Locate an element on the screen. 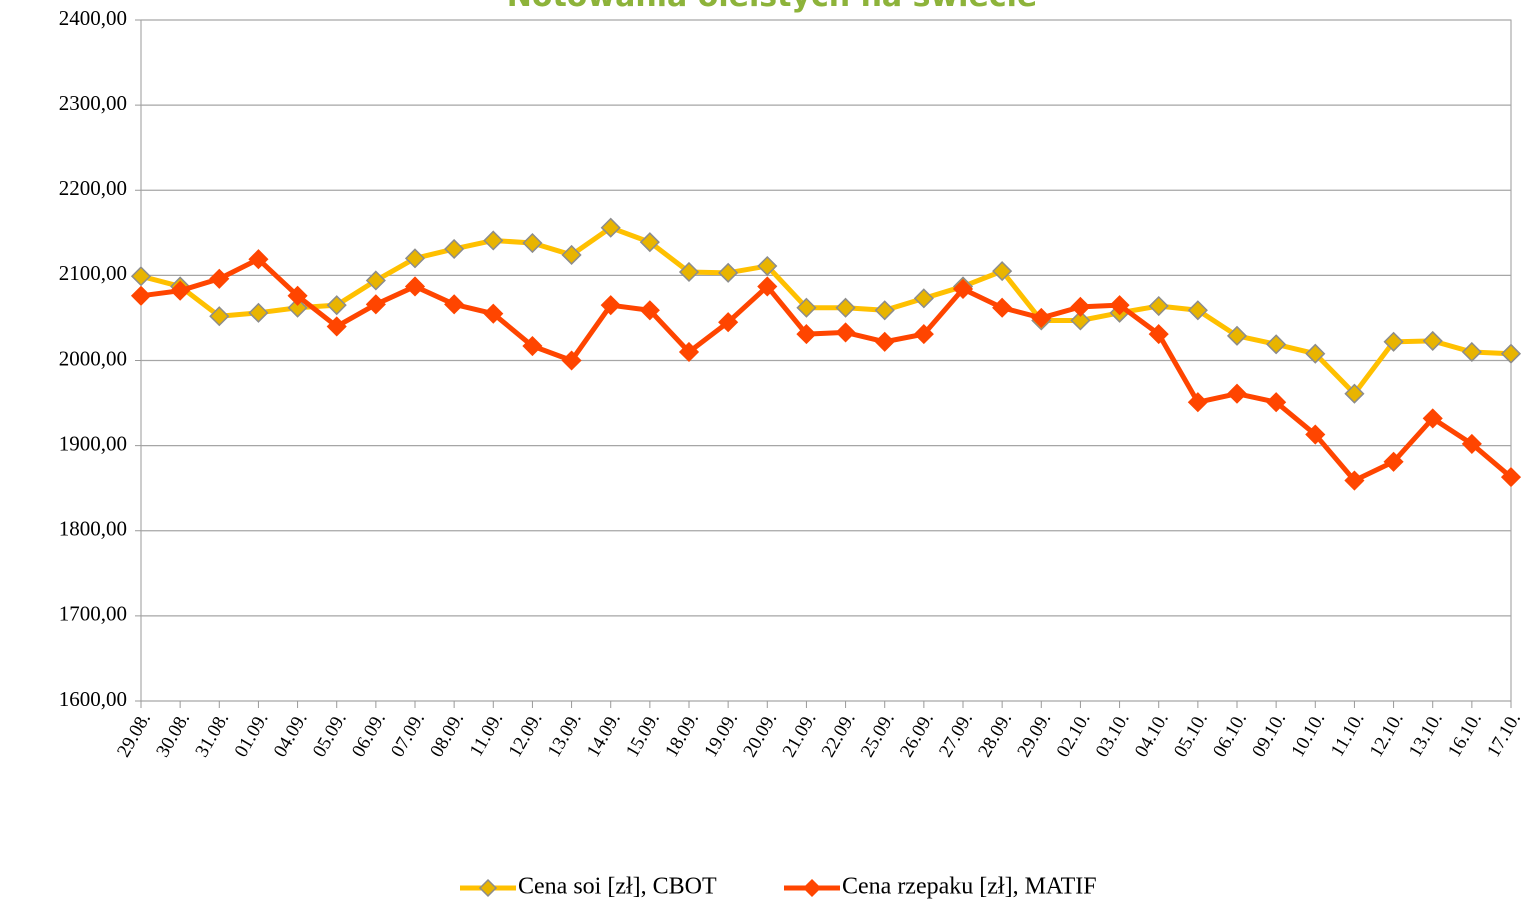 The width and height of the screenshot is (1522, 904). x-tick-label: 20.09. is located at coordinates (760, 735).